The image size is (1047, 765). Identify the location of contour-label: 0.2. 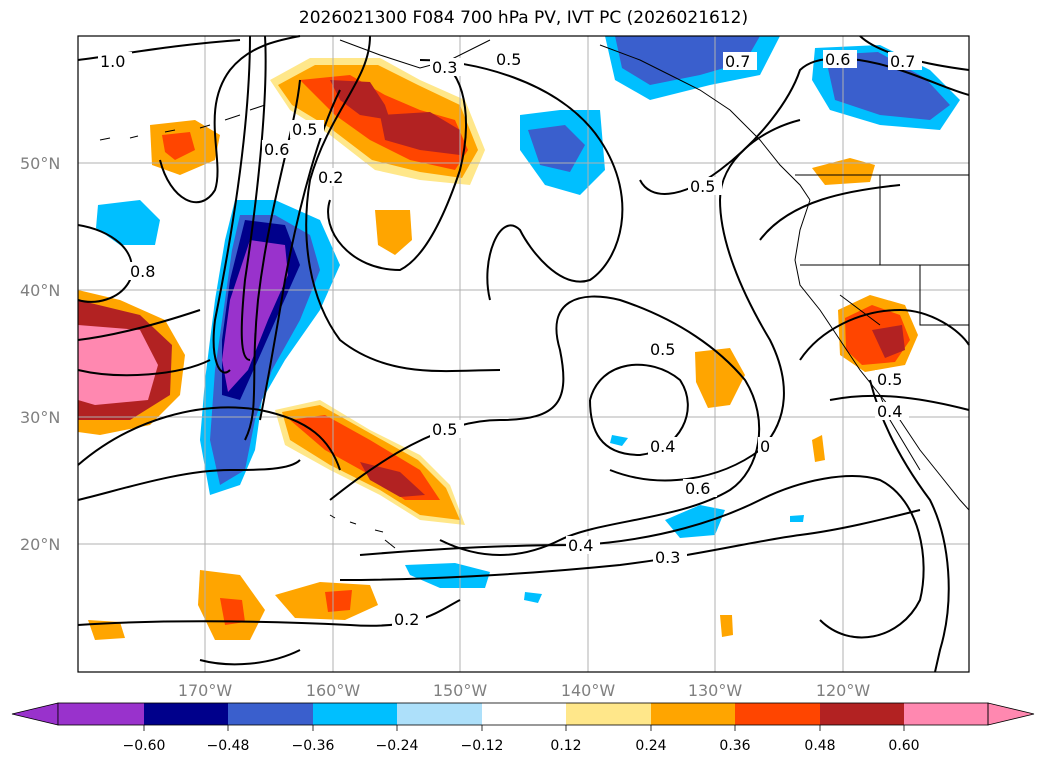
(330, 177).